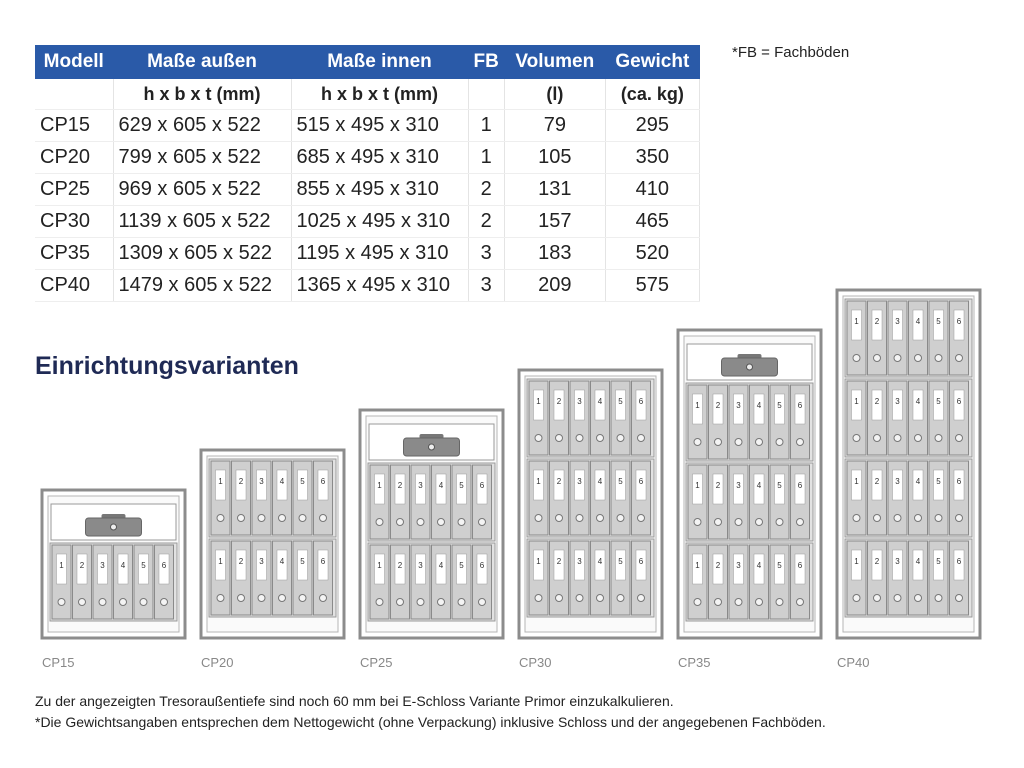 This screenshot has width=1024, height=768. What do you see at coordinates (113, 527) in the screenshot?
I see `cash-box-lock` at bounding box center [113, 527].